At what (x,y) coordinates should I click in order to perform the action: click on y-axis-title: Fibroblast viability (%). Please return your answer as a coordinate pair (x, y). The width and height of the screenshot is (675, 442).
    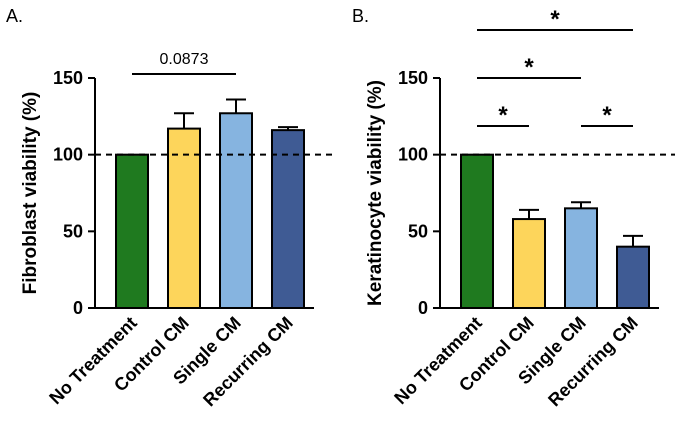
    Looking at the image, I should click on (30, 193).